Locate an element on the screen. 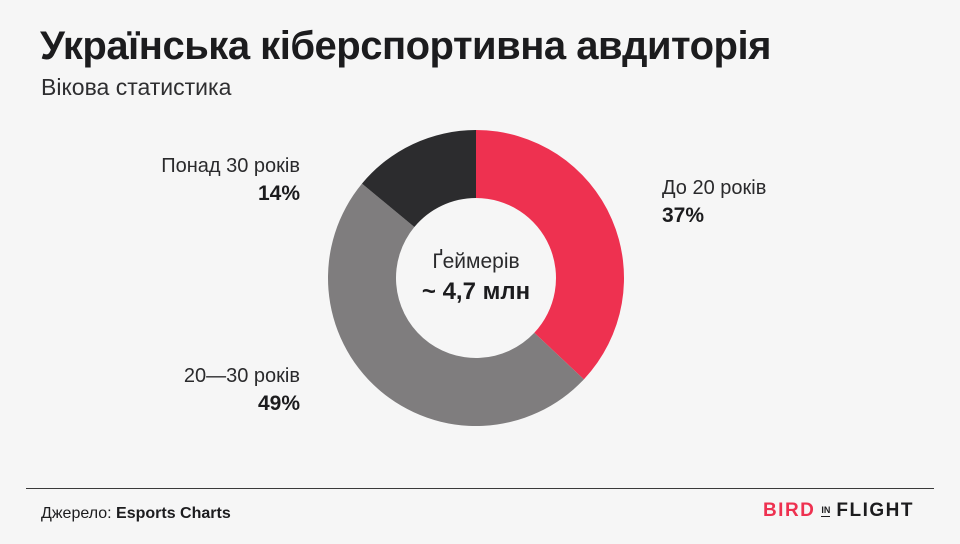 The width and height of the screenshot is (960, 544). label-over-30-name: Понад 30 років is located at coordinates (230, 166).